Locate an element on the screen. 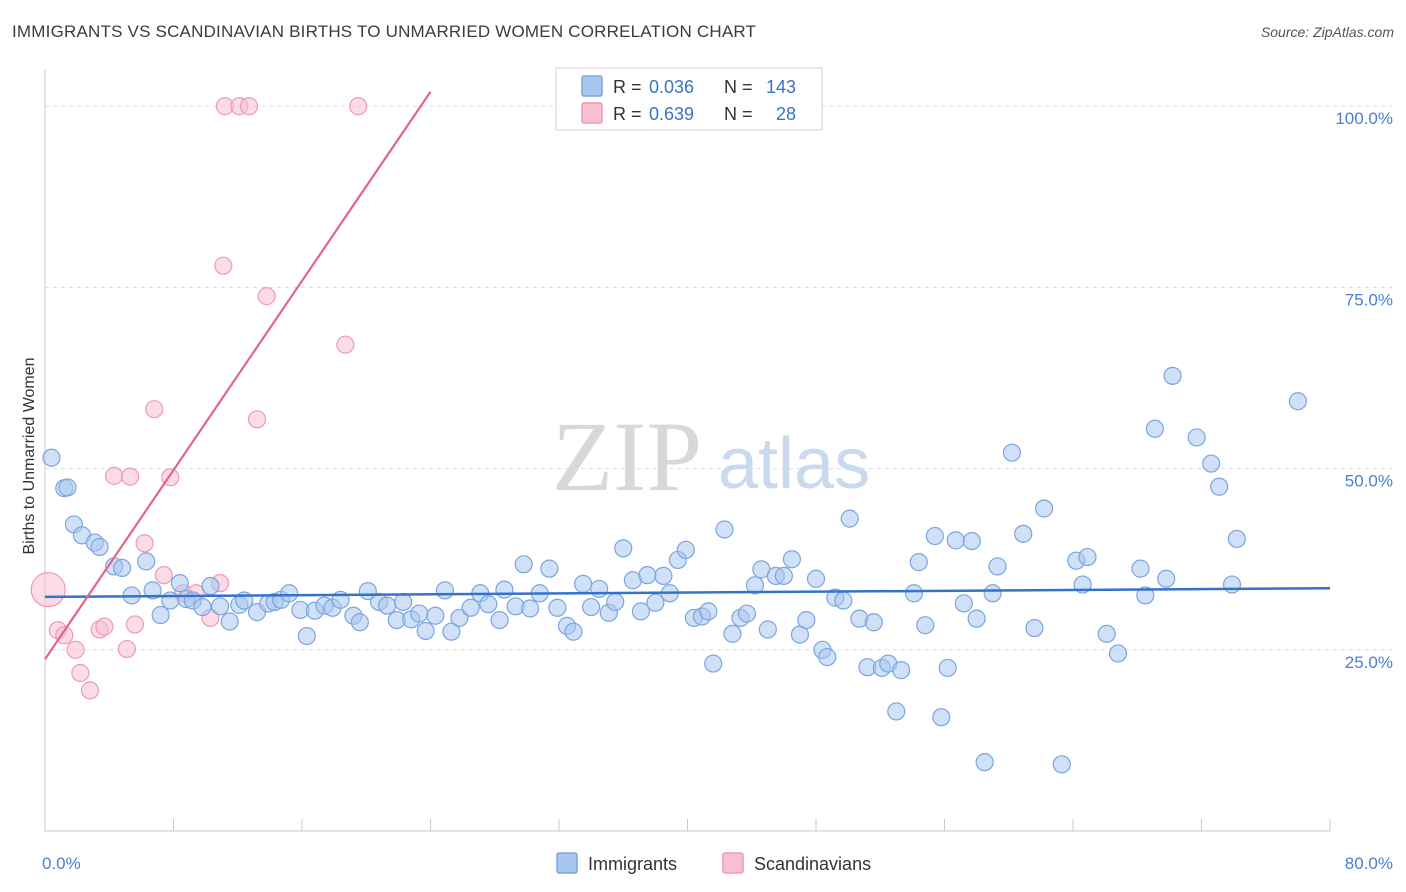  source-label: Source: ZipAtlas.com is located at coordinates (1327, 32).